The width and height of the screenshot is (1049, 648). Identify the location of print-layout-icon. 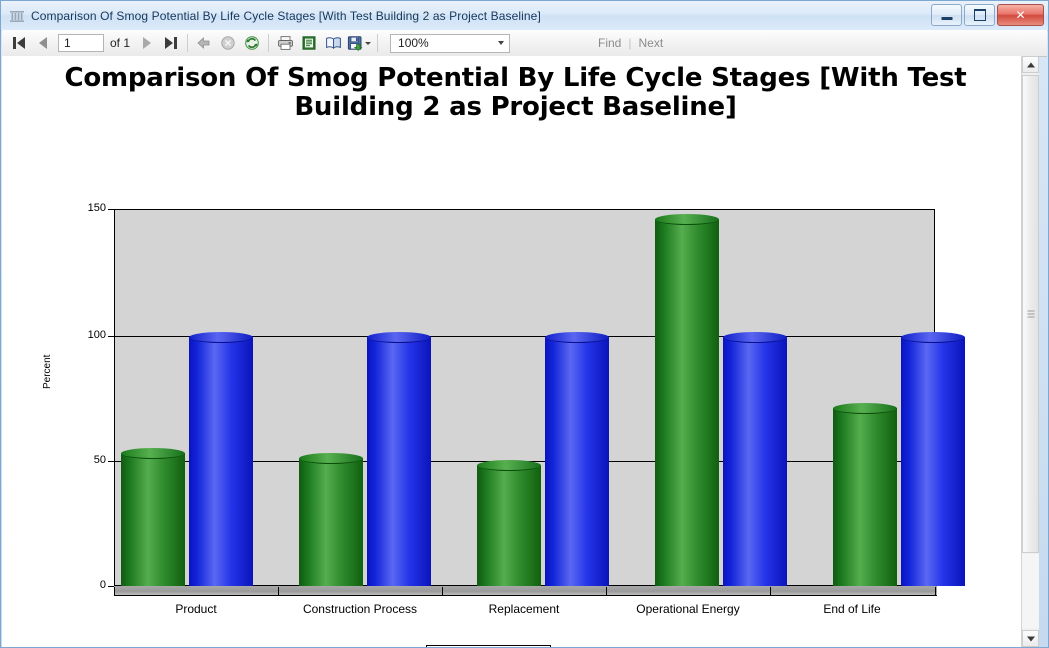
(309, 43).